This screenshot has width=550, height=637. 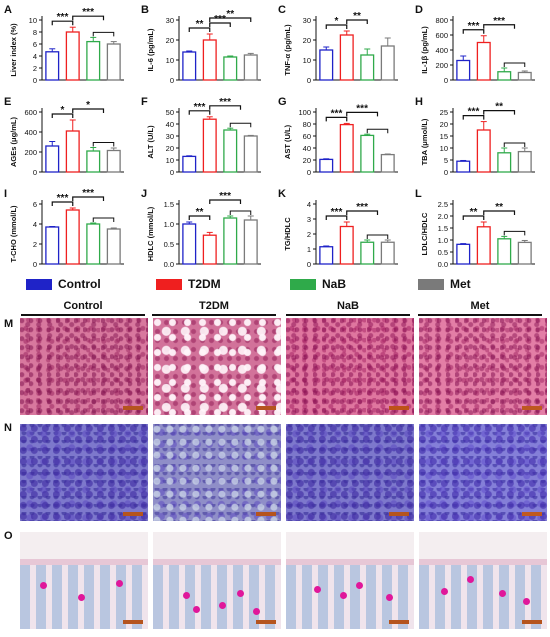 I want to click on y-tick-label: 4, so click(x=35, y=56).